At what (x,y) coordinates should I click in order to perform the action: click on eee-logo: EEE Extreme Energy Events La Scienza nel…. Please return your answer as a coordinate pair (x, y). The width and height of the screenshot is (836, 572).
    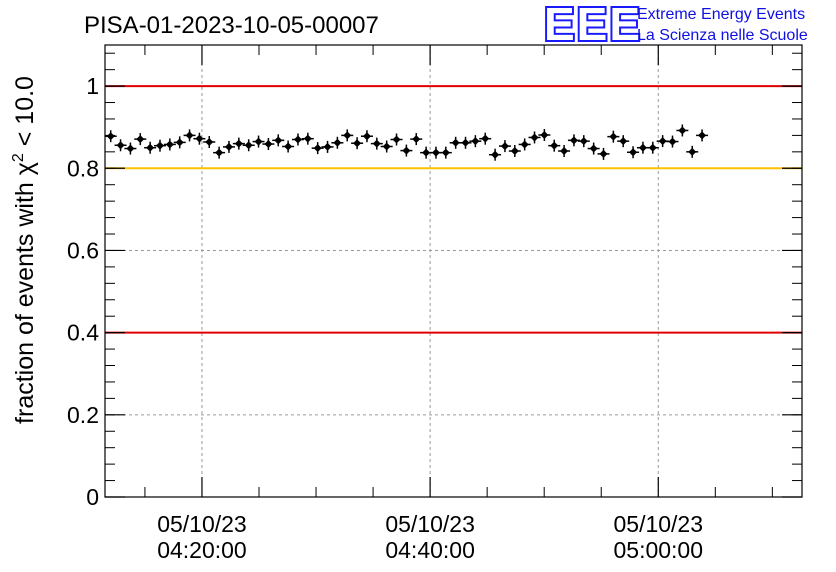
    Looking at the image, I should click on (675, 26).